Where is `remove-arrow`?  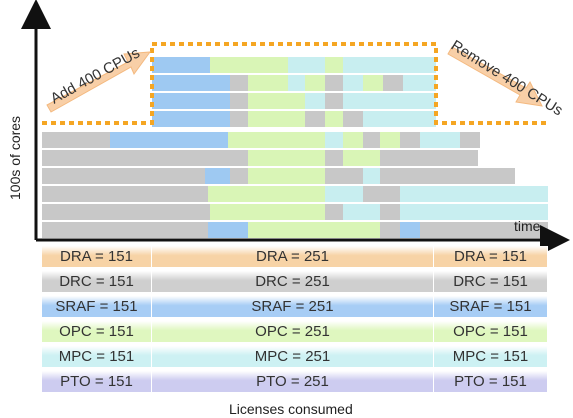
remove-arrow is located at coordinates (495, 76).